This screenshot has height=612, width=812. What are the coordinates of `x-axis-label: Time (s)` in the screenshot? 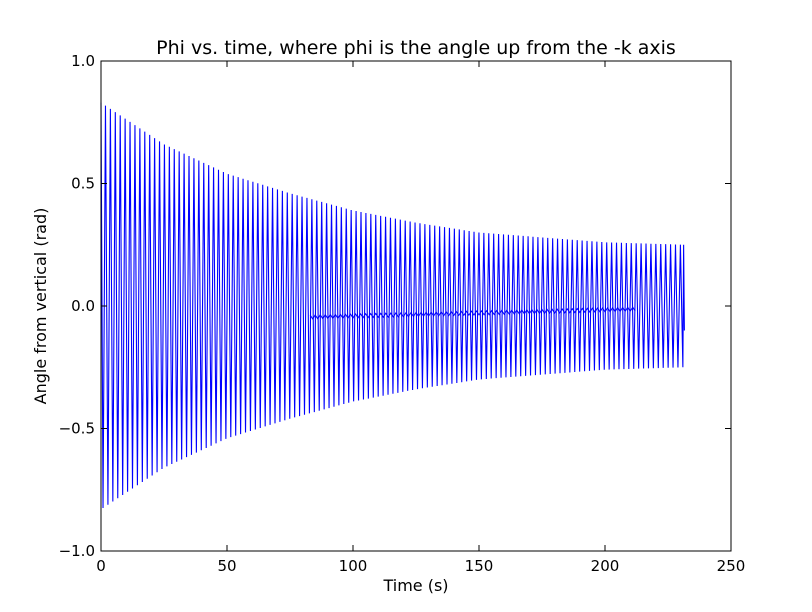 It's located at (415, 585).